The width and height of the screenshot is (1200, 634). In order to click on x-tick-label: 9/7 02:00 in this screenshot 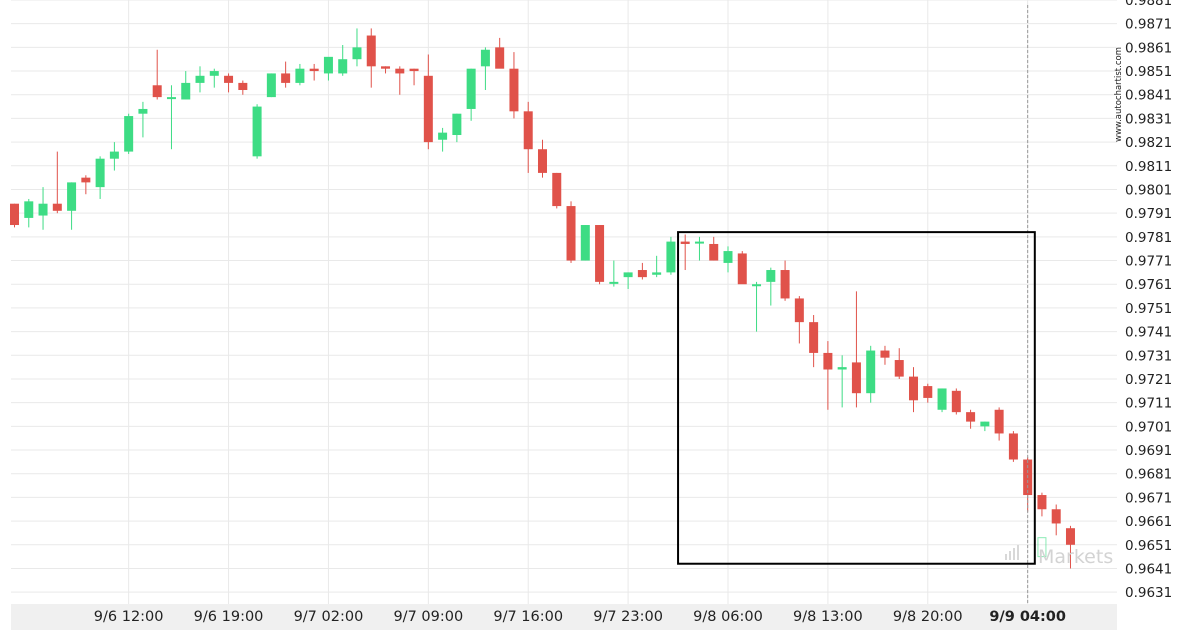, I will do `click(329, 617)`.